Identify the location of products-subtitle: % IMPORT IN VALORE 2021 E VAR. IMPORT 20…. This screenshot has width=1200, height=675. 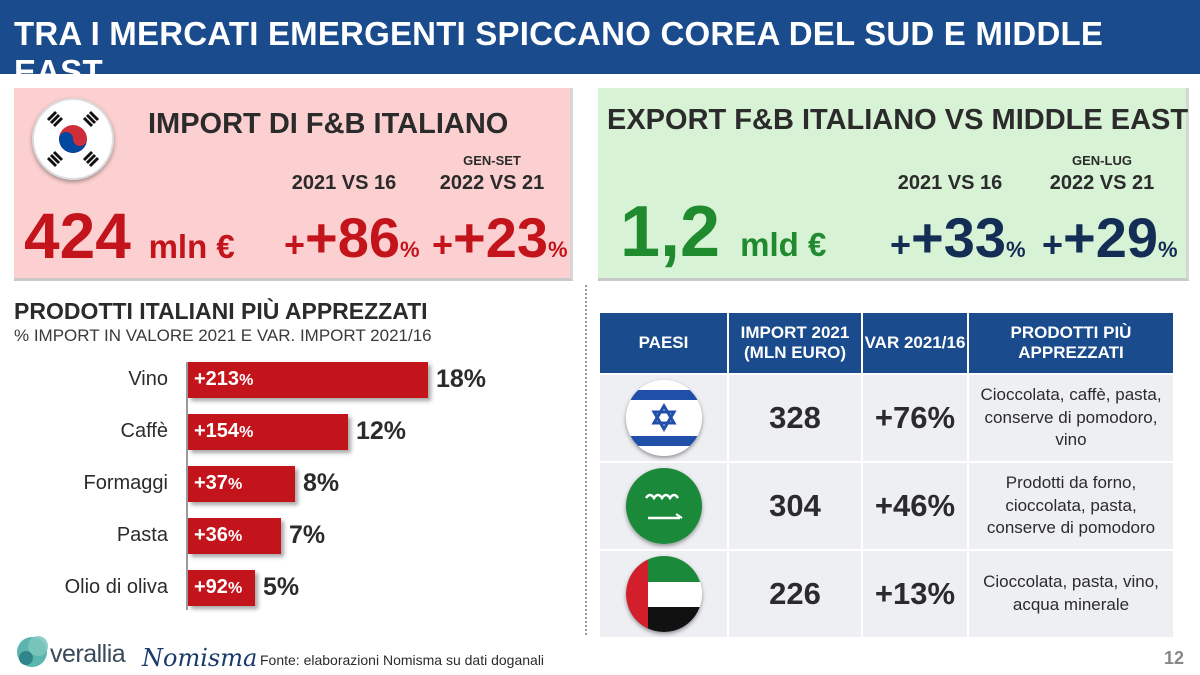
(223, 335).